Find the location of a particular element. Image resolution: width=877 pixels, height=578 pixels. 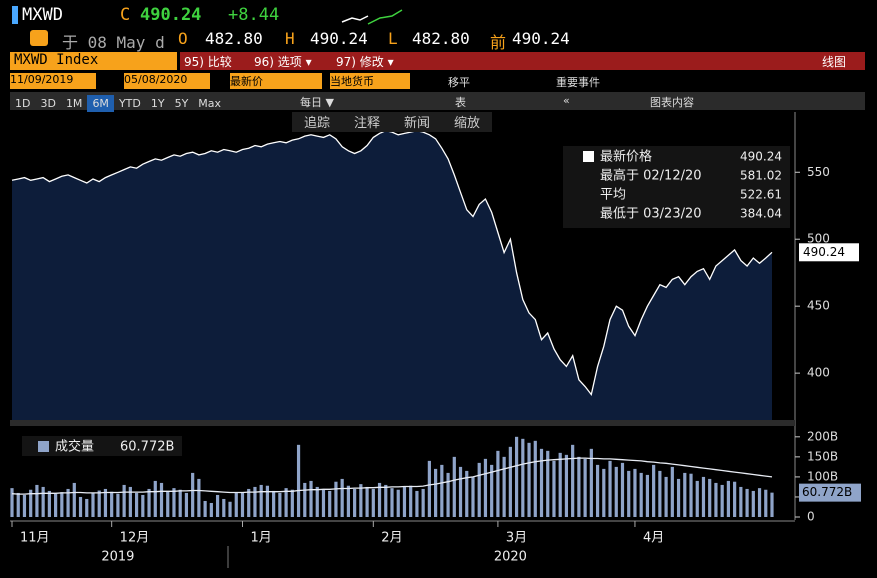

period-button: 3D is located at coordinates (48, 103).